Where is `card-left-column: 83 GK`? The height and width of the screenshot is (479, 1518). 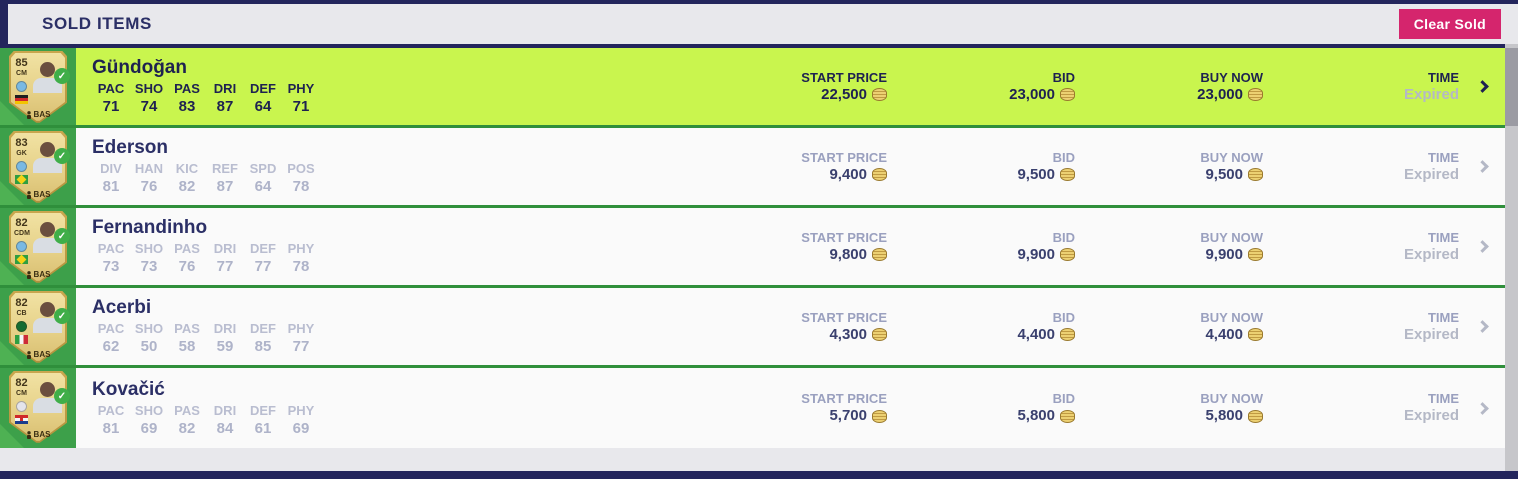 card-left-column: 83 GK is located at coordinates (21, 161).